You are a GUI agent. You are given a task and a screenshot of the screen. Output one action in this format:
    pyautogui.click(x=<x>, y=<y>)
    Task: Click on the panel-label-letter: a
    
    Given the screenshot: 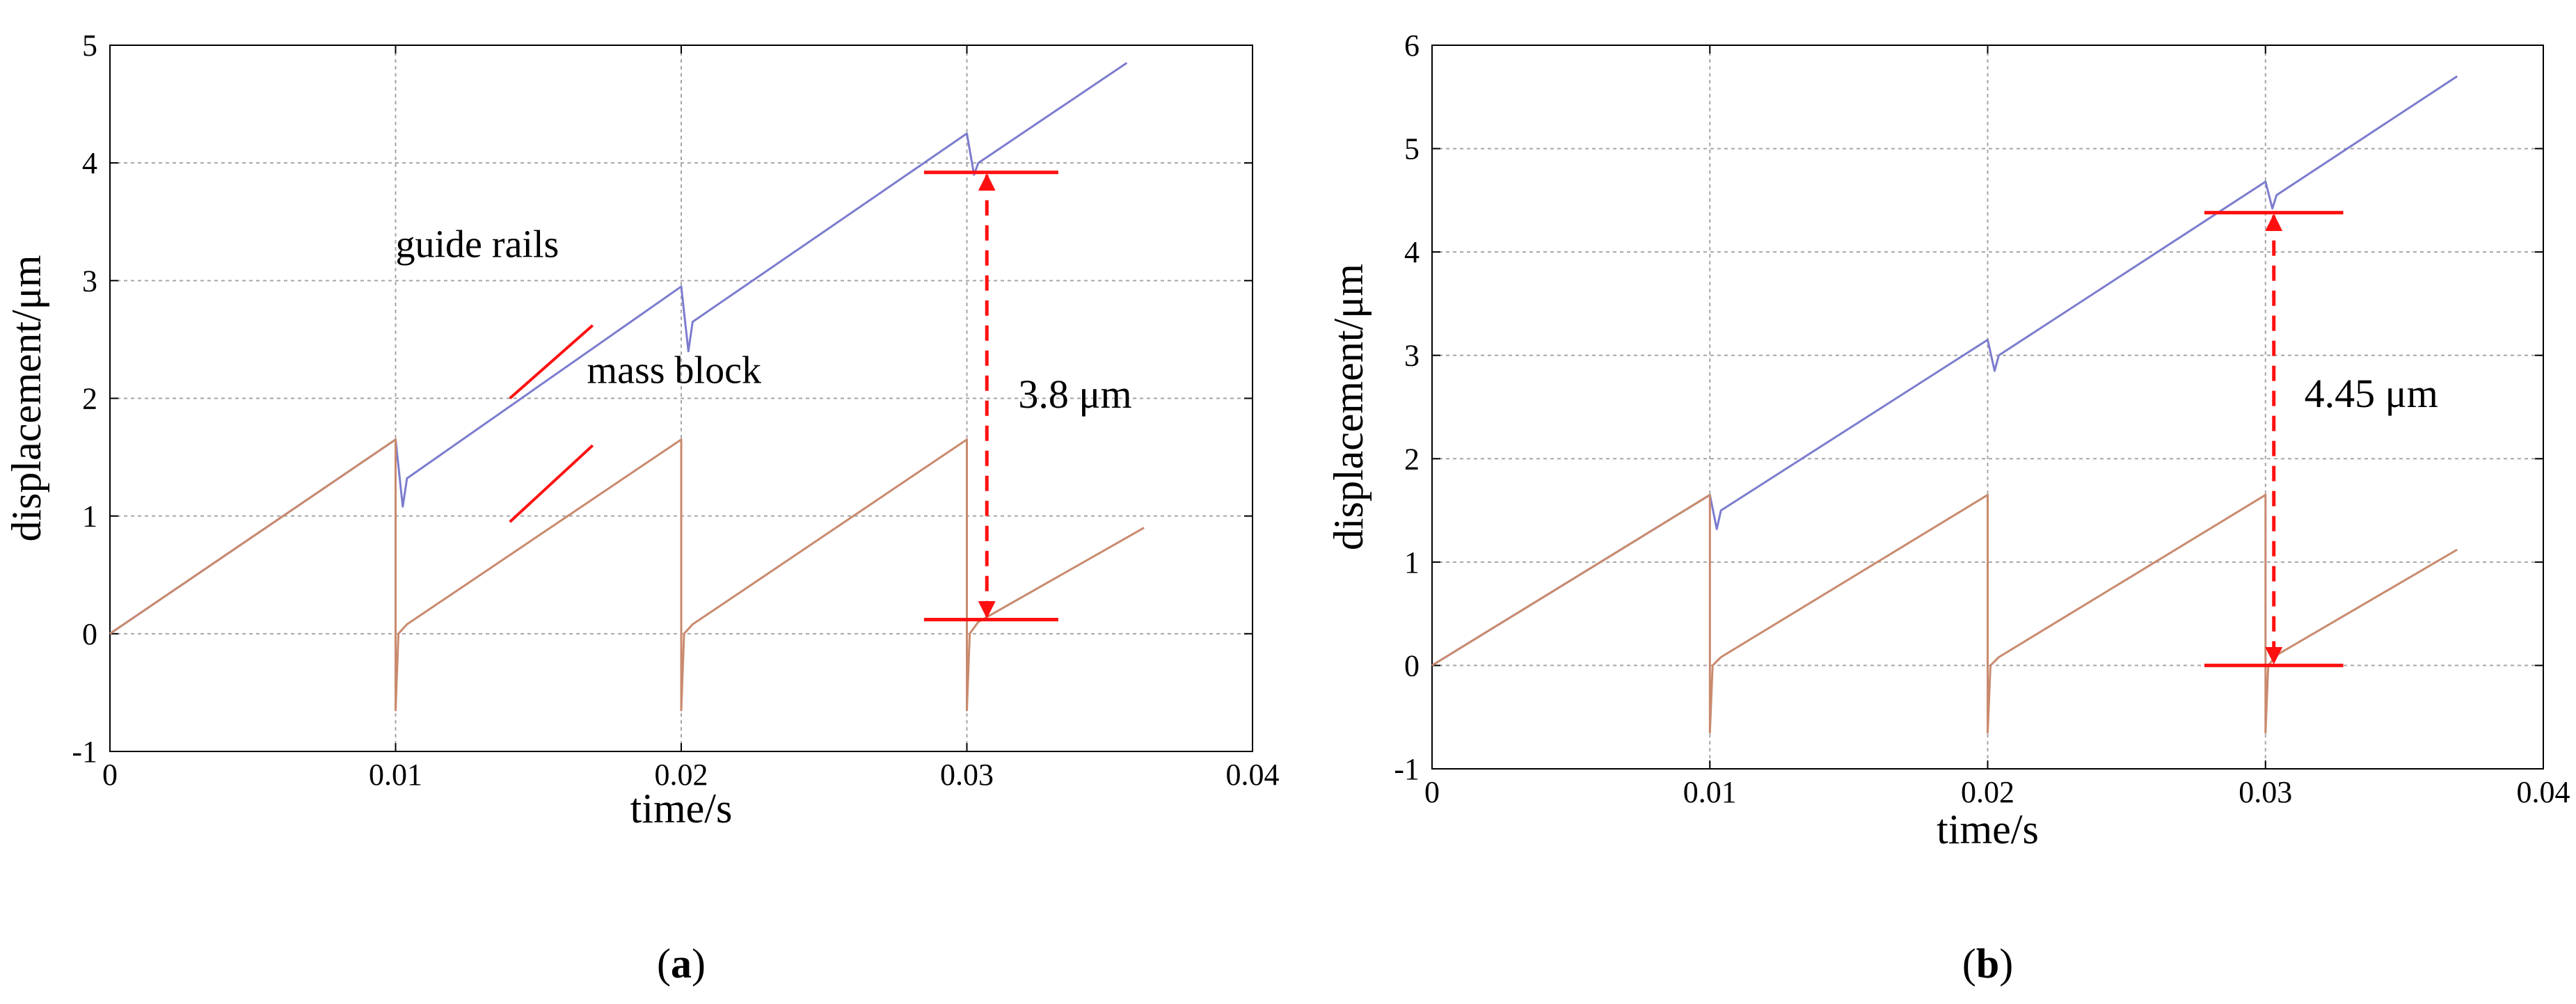 What is the action you would take?
    pyautogui.click(x=681, y=964)
    